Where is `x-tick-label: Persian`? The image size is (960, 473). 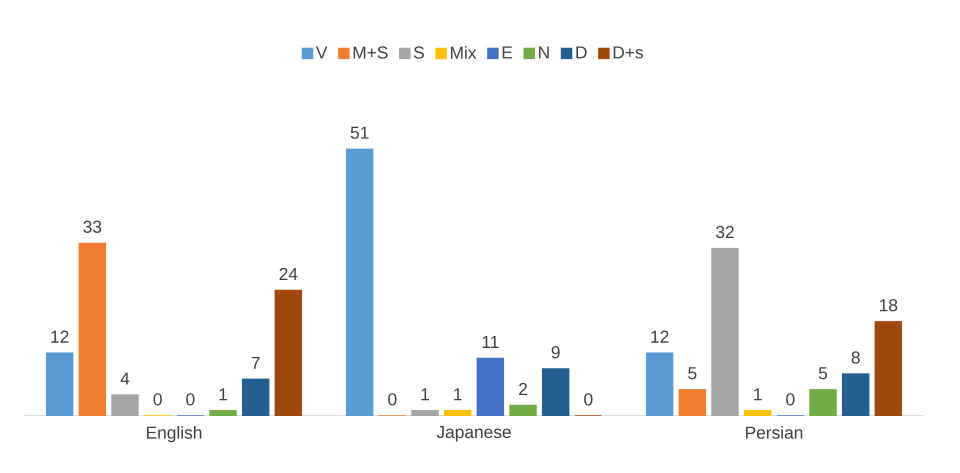
x-tick-label: Persian is located at coordinates (774, 432).